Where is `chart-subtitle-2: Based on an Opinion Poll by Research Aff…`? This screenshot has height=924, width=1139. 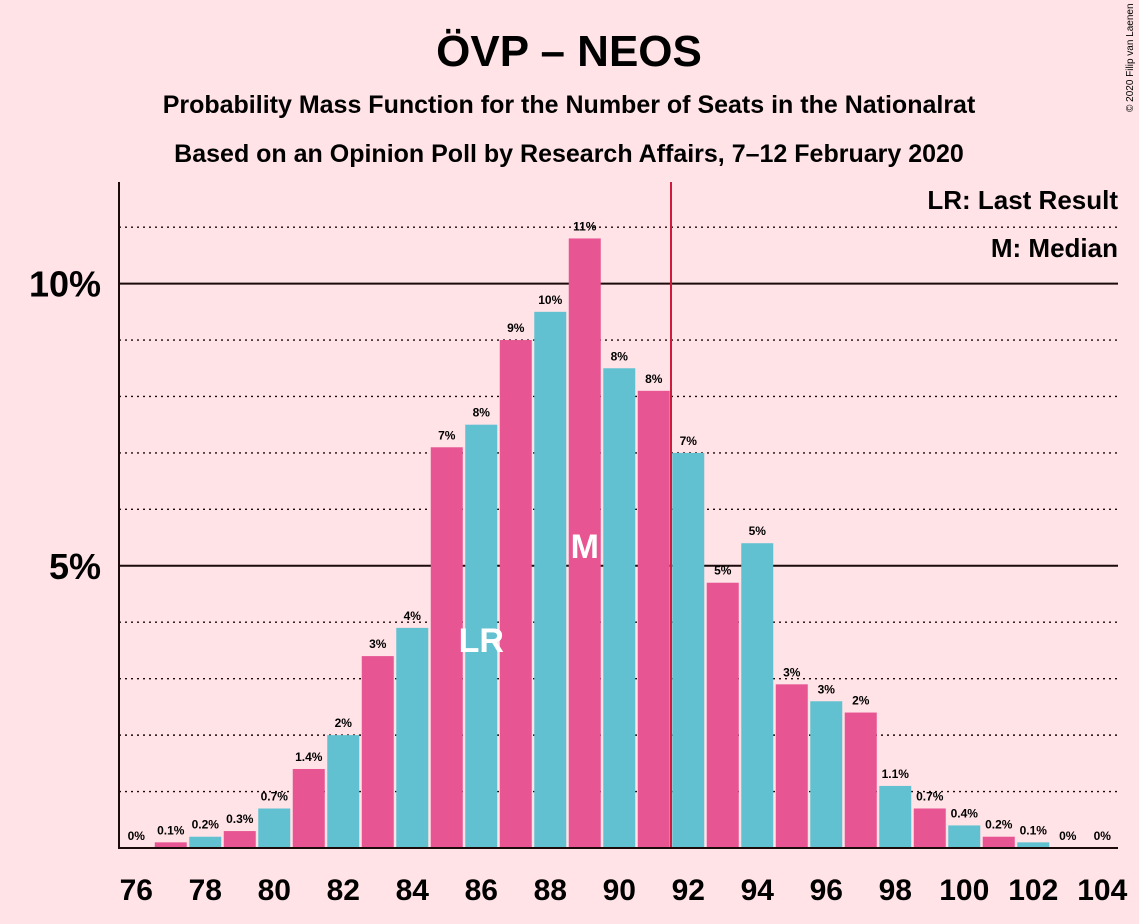
chart-subtitle-2: Based on an Opinion Poll by Research Aff… is located at coordinates (569, 154).